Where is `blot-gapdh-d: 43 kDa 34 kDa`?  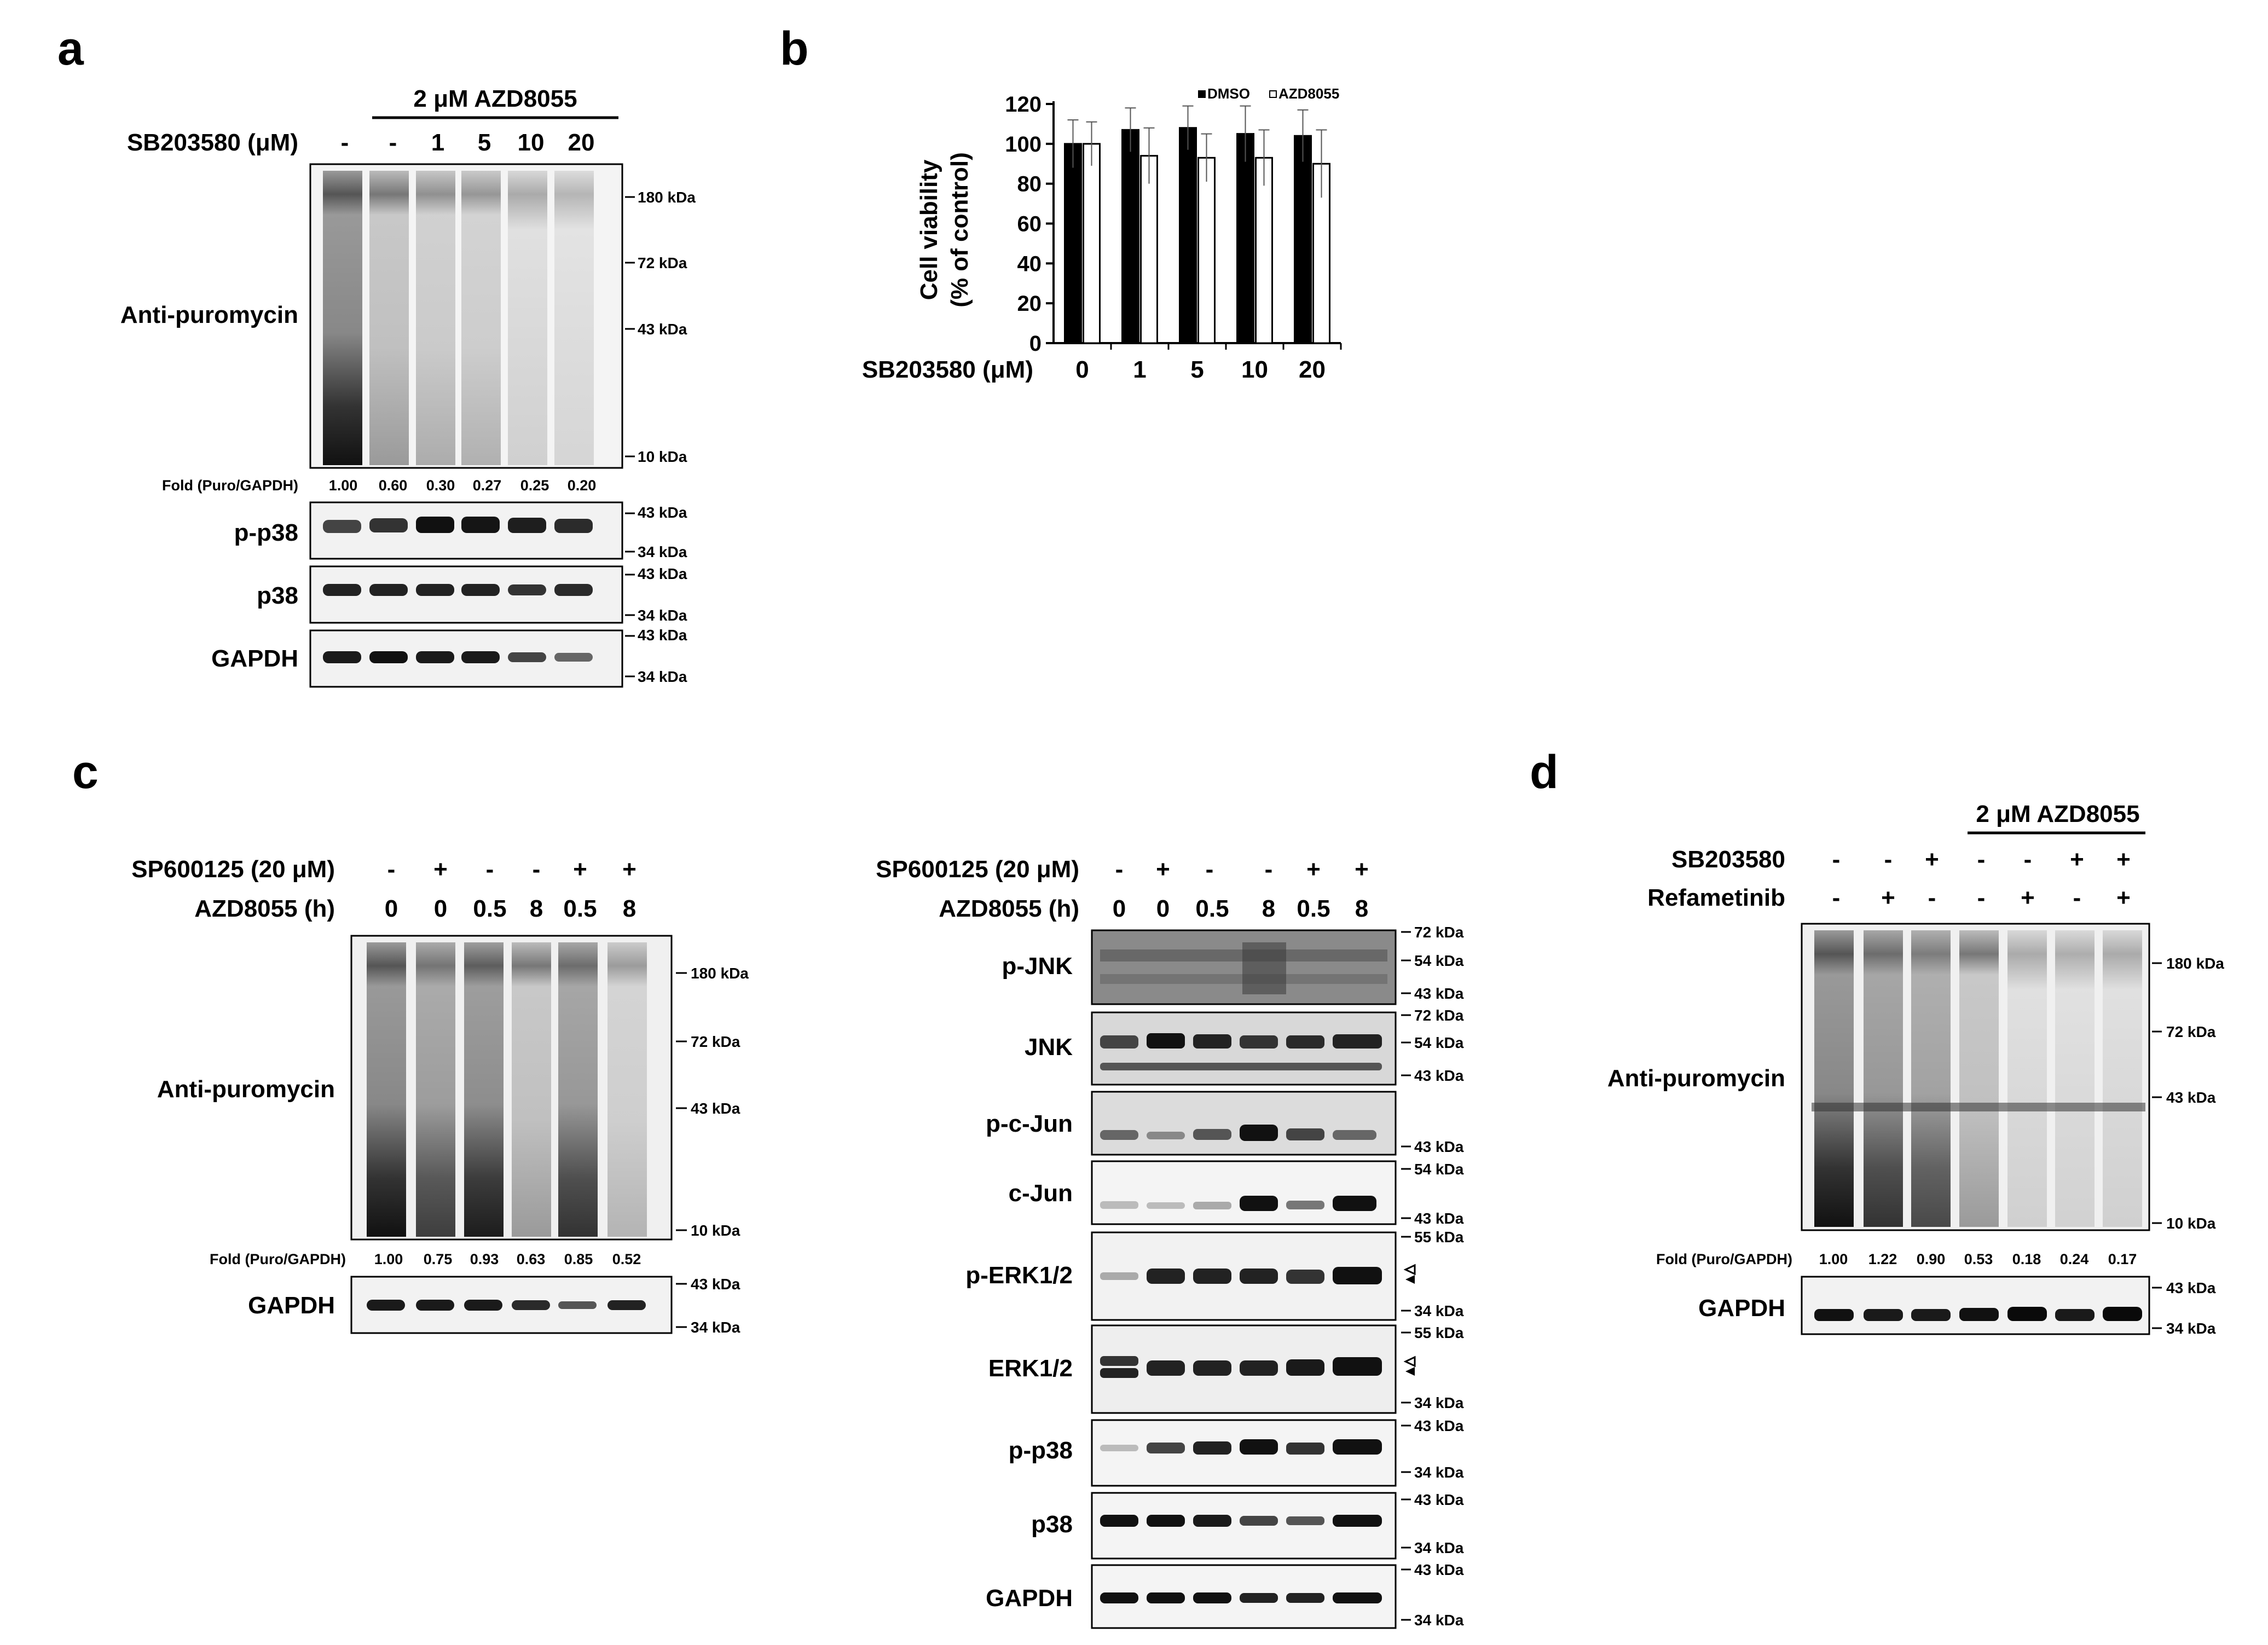
blot-gapdh-d: 43 kDa 34 kDa is located at coordinates (2008, 1306).